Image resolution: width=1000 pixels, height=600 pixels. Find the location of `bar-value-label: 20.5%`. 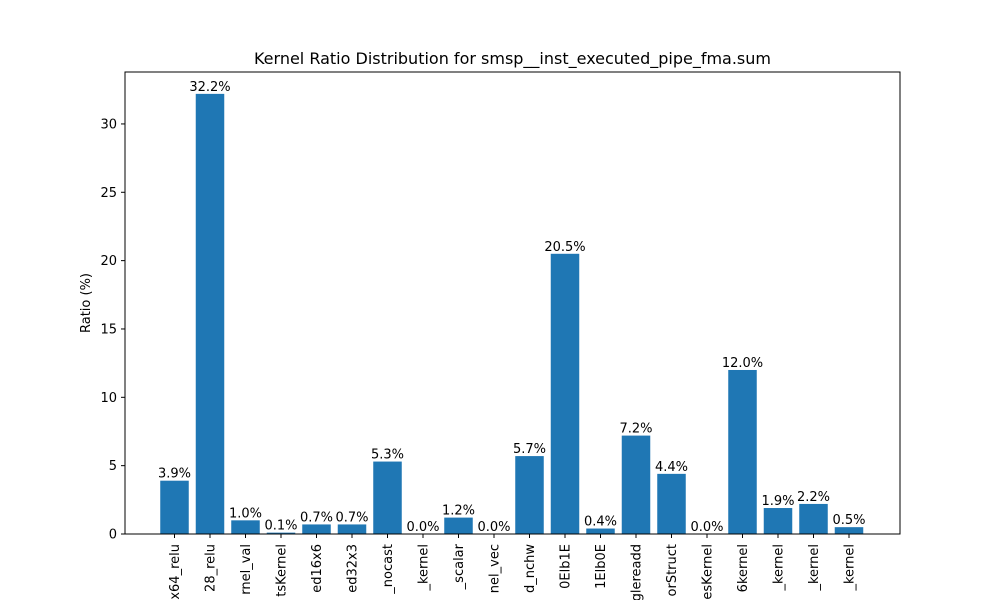

bar-value-label: 20.5% is located at coordinates (564, 247).